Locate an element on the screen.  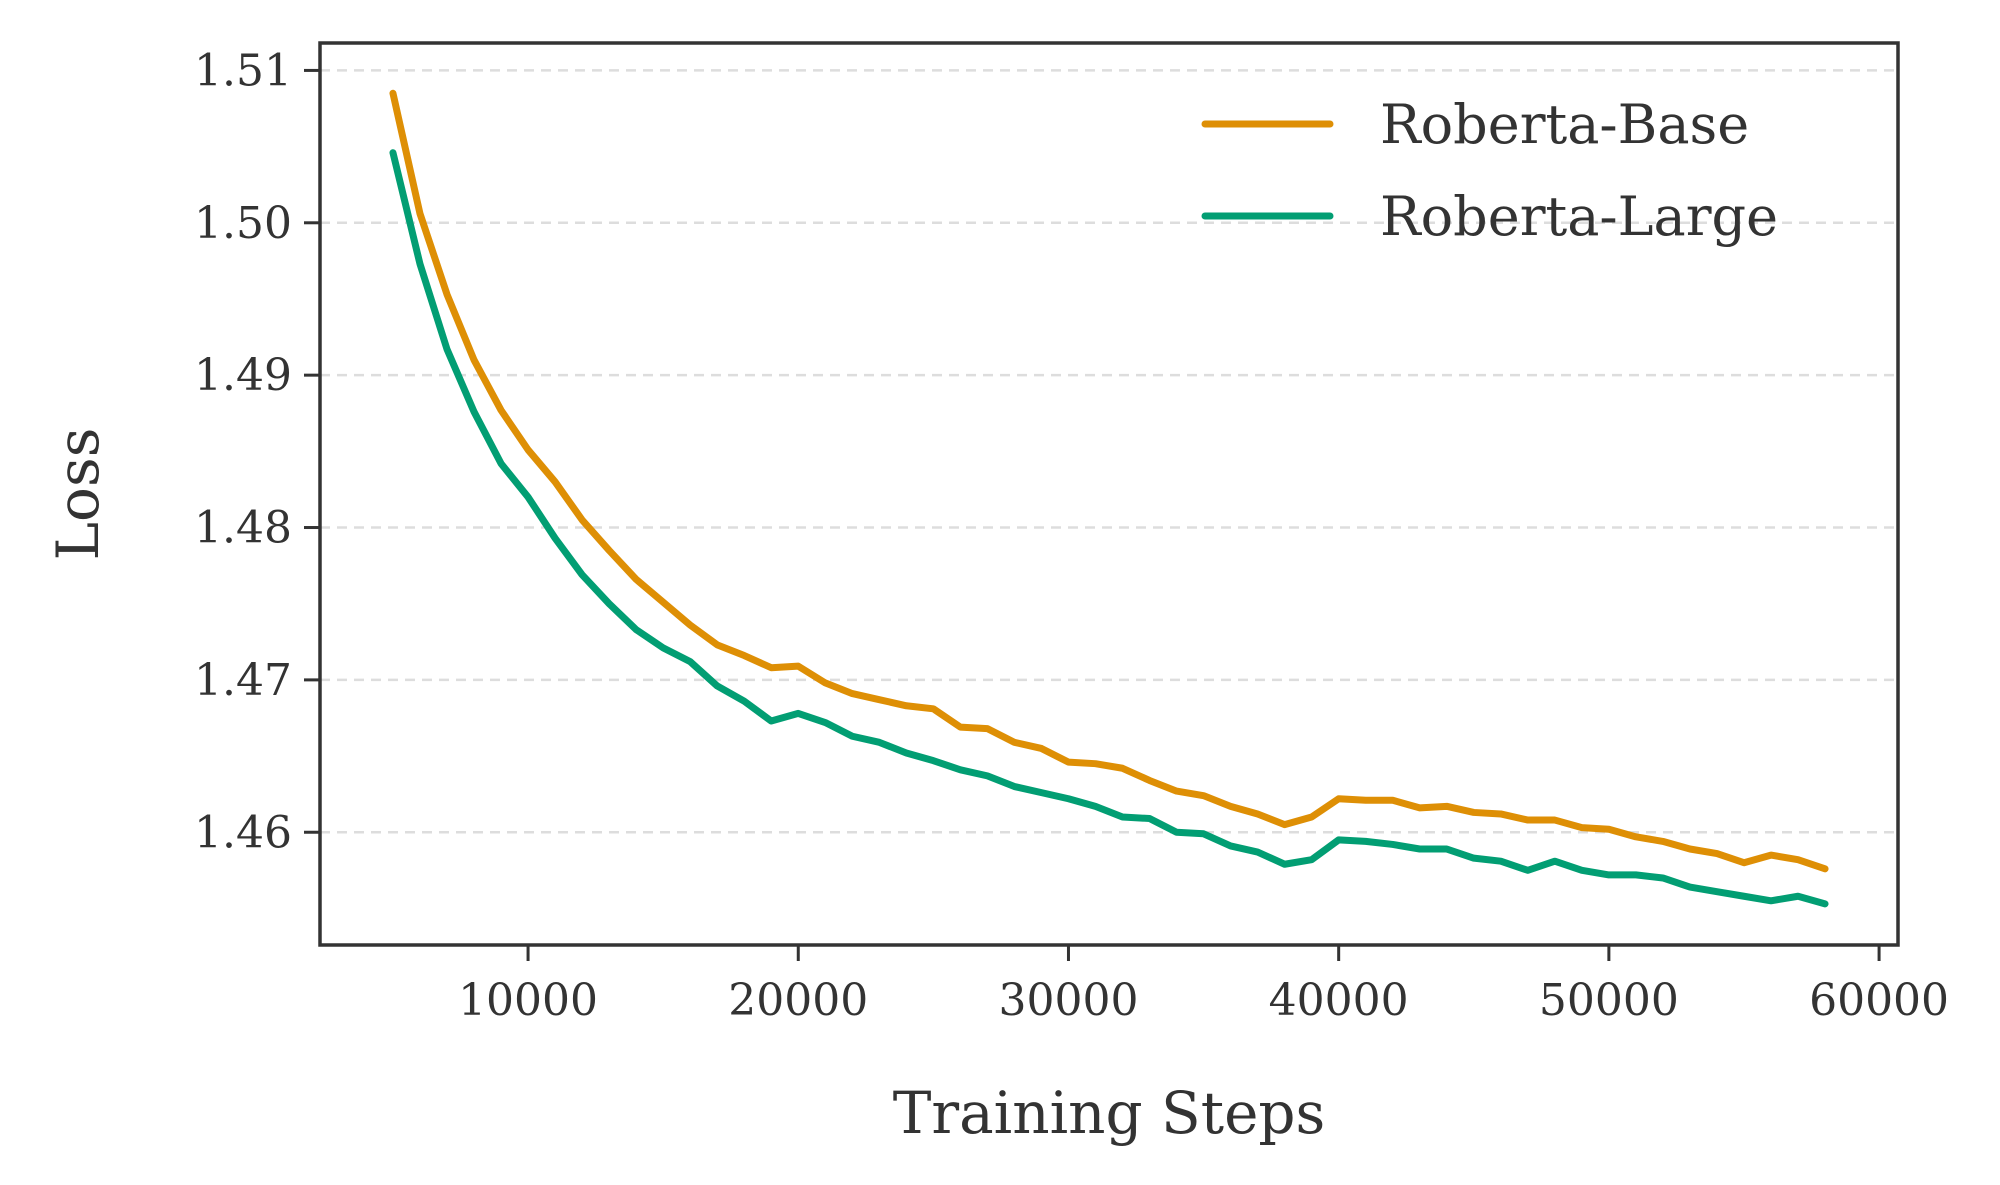
x-tick-label: 30000 is located at coordinates (1068, 1000).